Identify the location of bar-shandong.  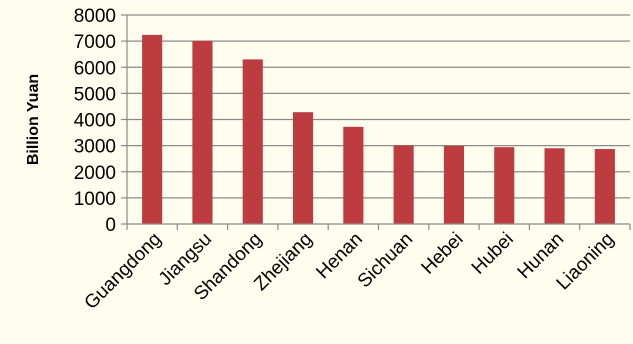
(252, 141).